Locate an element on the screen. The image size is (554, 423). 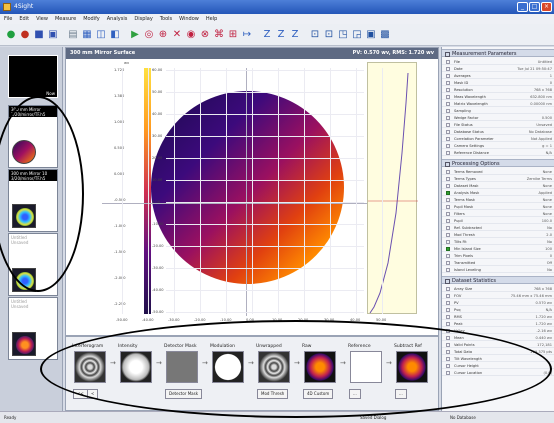
zoom-icon: Z is located at coordinates (267, 34).